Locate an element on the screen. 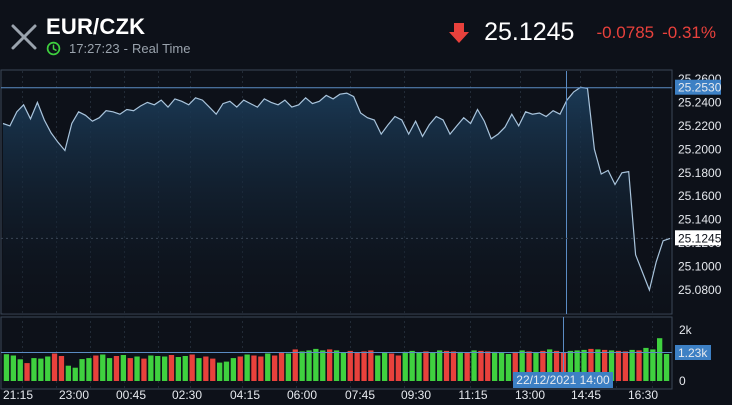  last-price: 25.1245 is located at coordinates (529, 32).